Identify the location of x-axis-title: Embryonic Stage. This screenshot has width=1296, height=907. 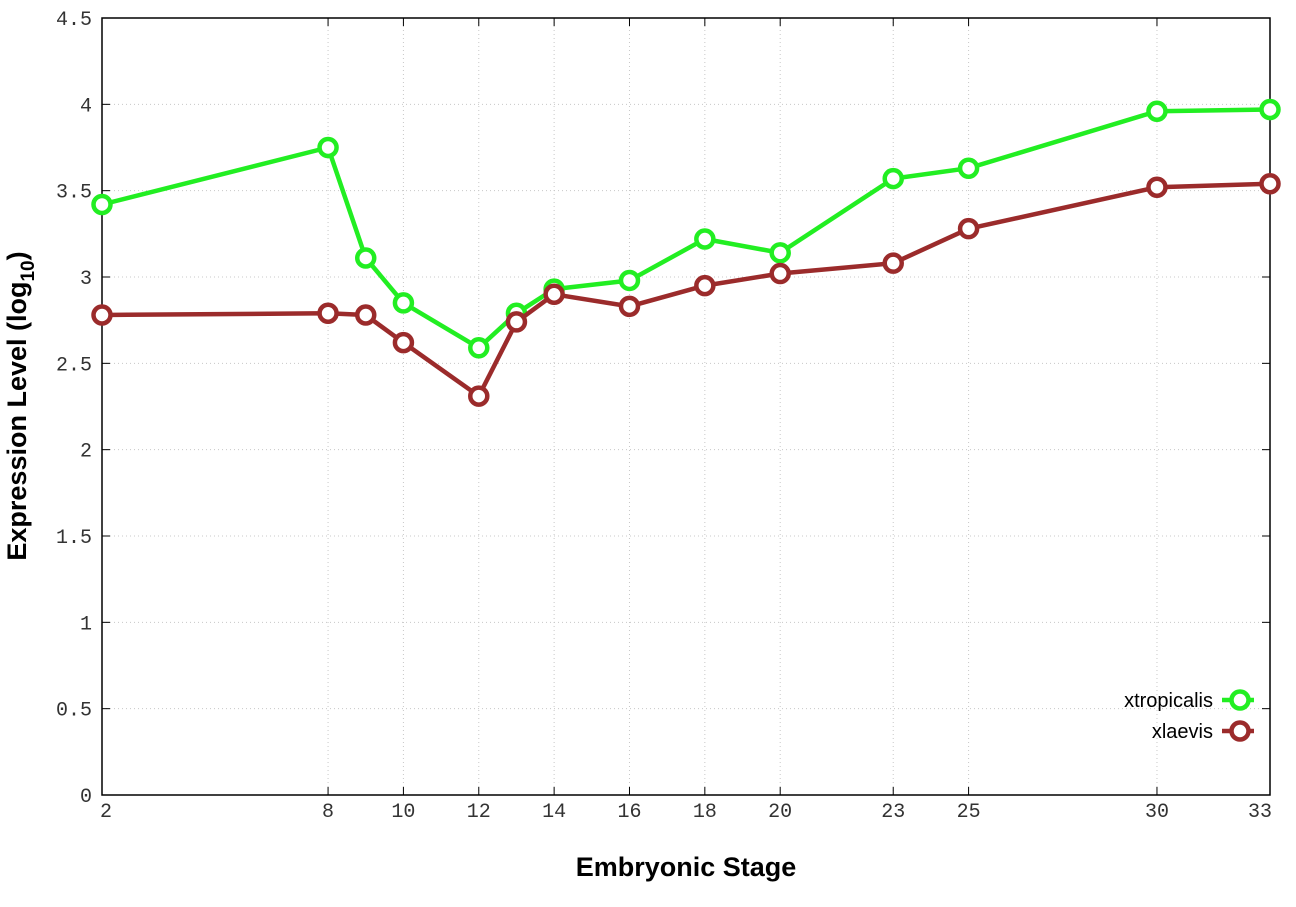
(686, 867).